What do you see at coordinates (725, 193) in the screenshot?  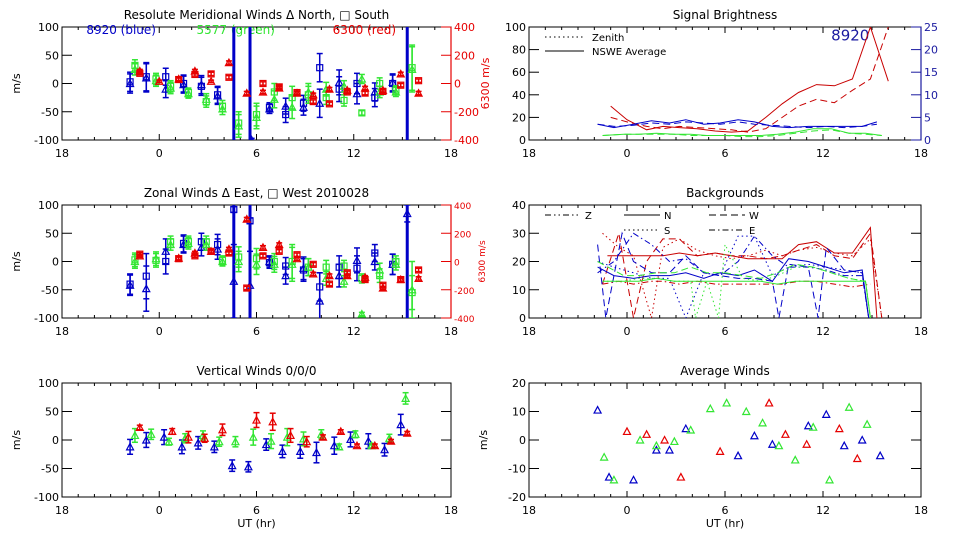 I see `chart-title: Backgrounds` at bounding box center [725, 193].